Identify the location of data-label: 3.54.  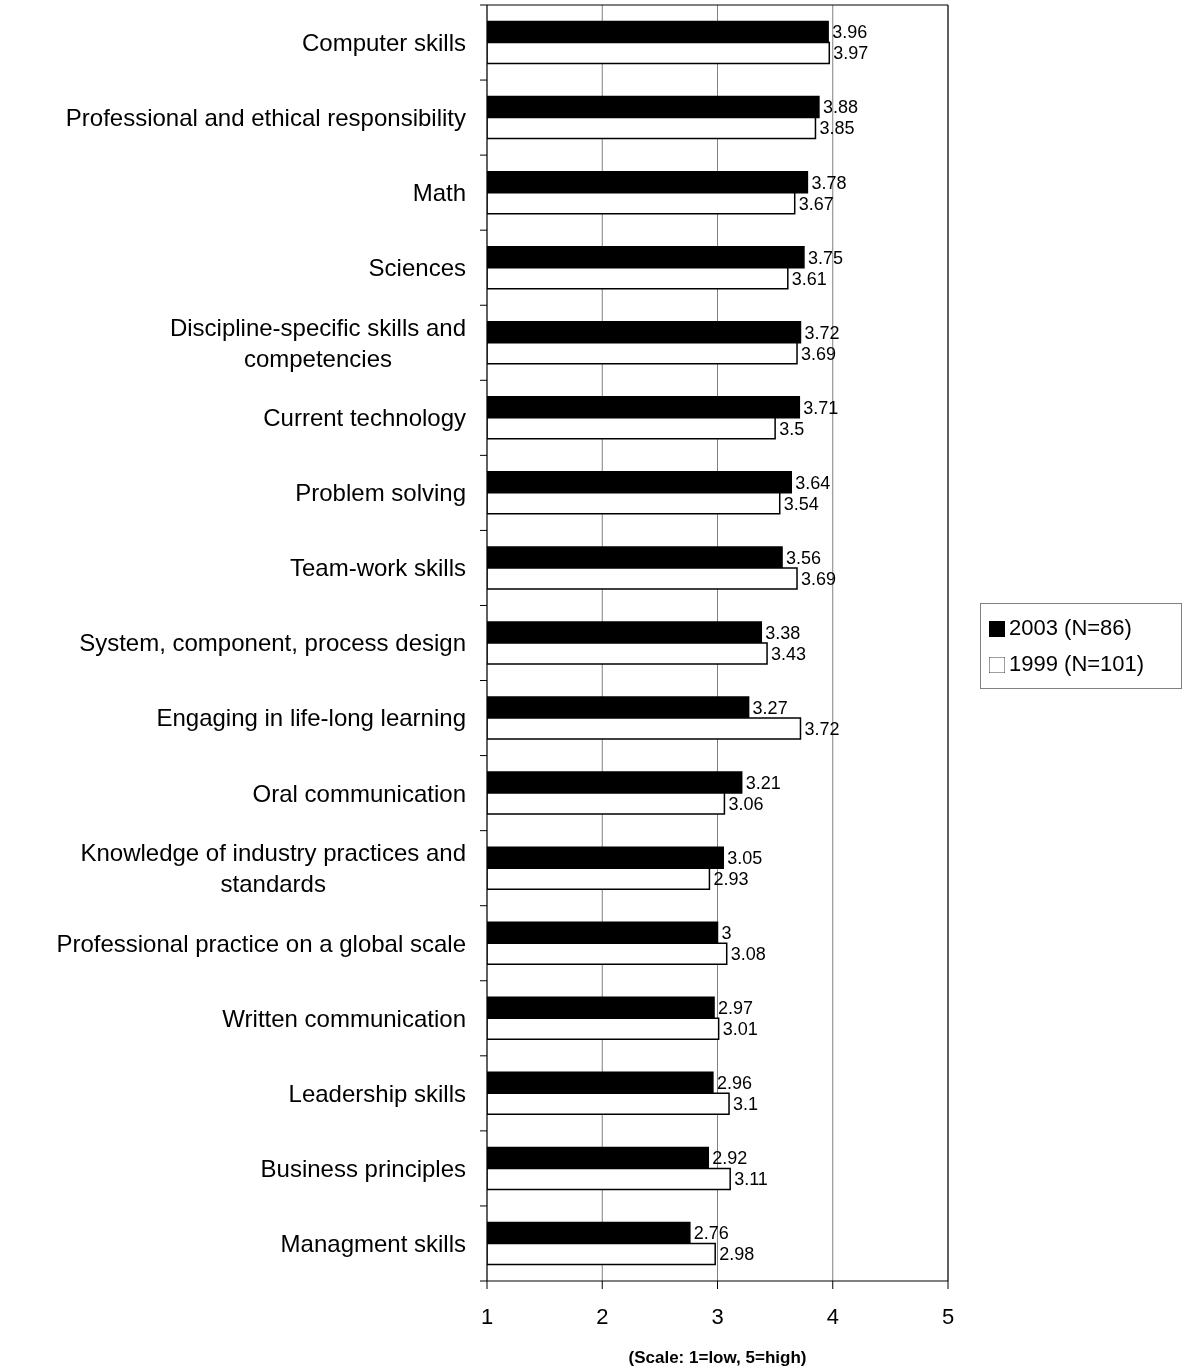
(801, 503).